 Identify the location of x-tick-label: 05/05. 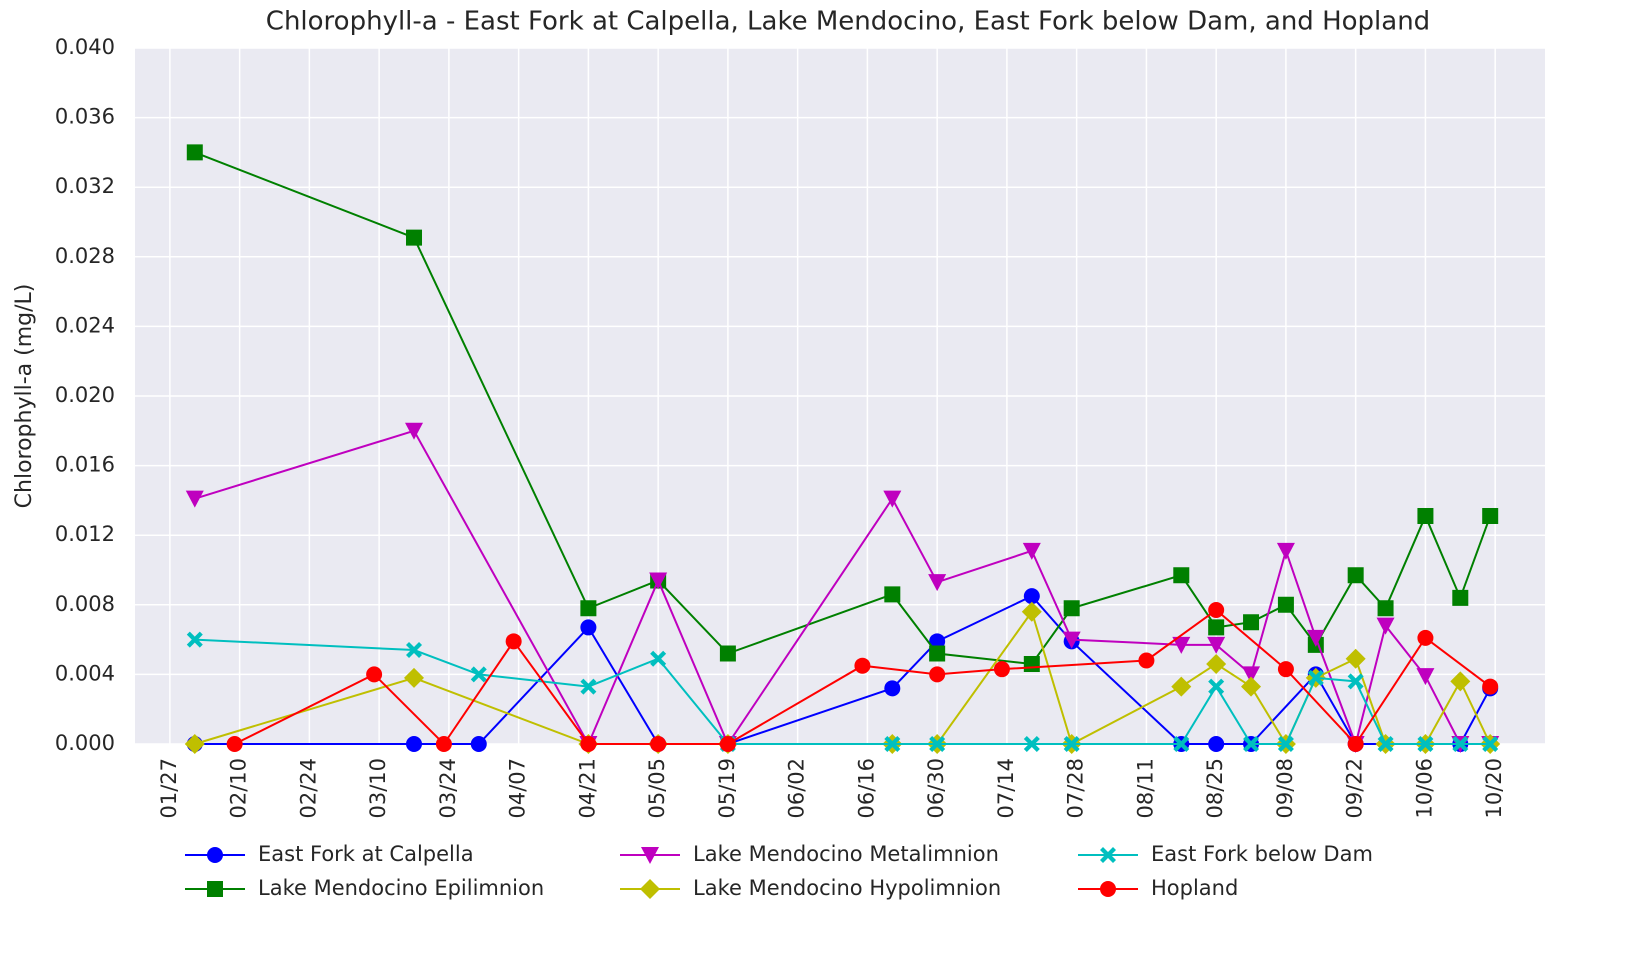
(657, 788).